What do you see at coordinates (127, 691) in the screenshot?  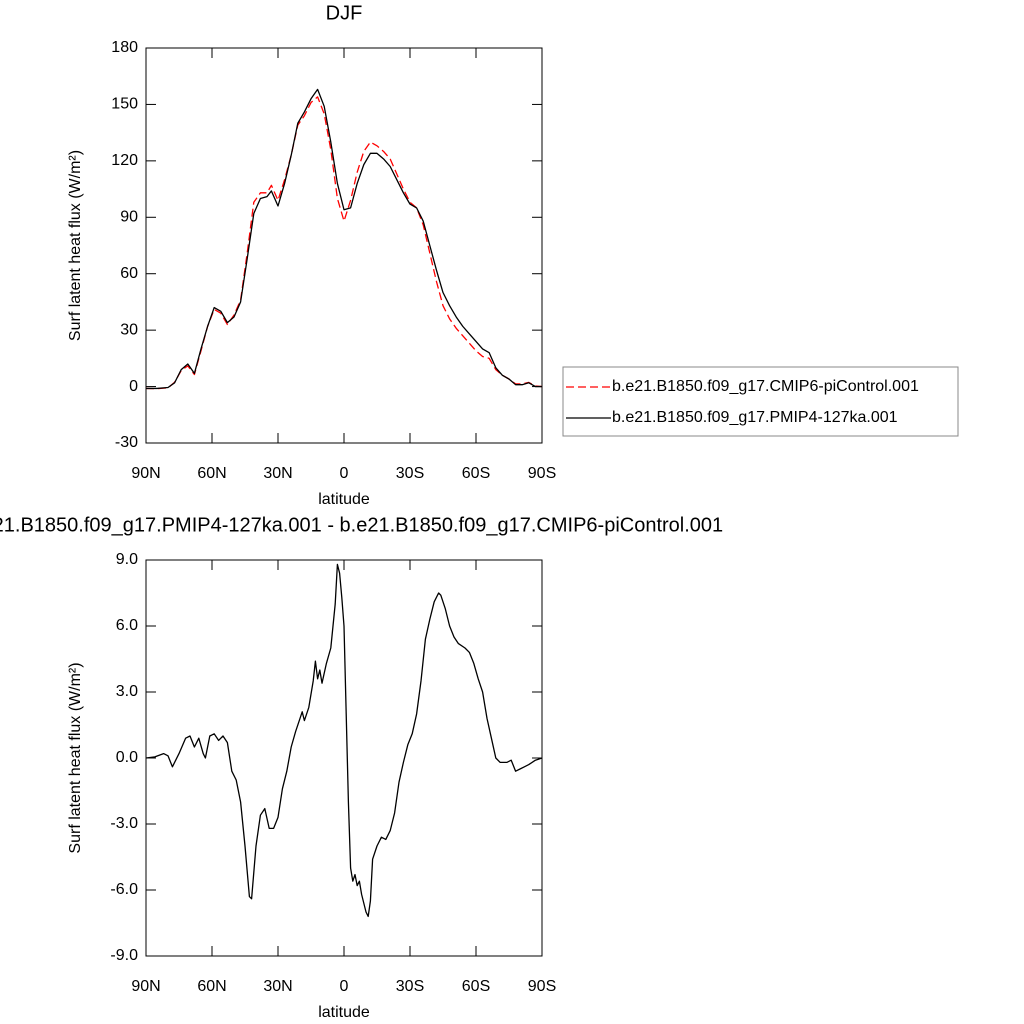 I see `y-tick-label: 3.0` at bounding box center [127, 691].